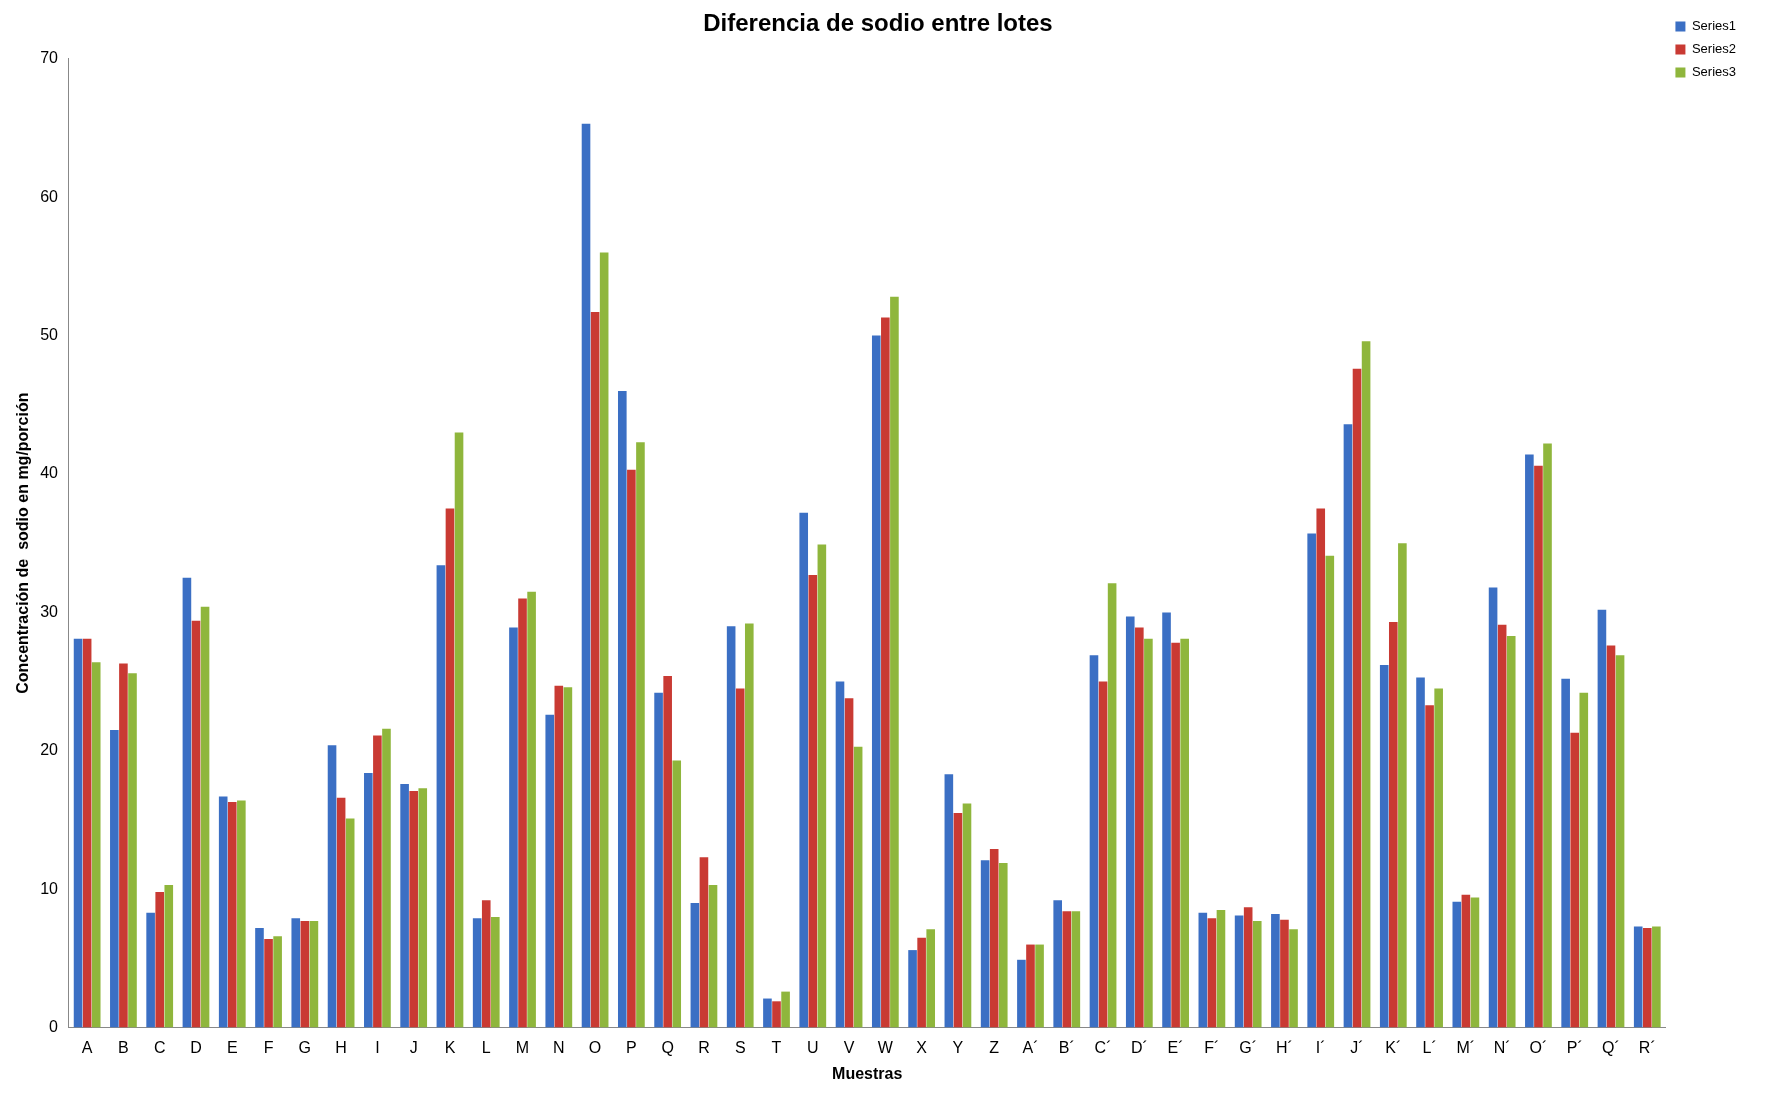 The width and height of the screenshot is (1766, 1093). What do you see at coordinates (377, 1047) in the screenshot?
I see `x-tick-label: I` at bounding box center [377, 1047].